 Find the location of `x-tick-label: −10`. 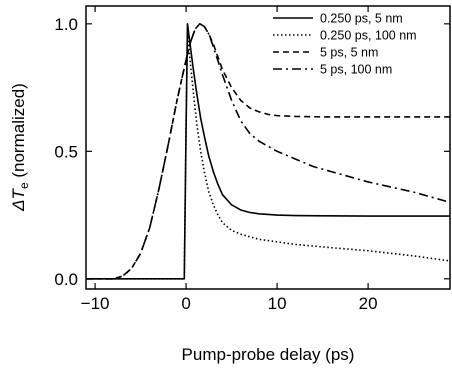

x-tick-label: −10 is located at coordinates (95, 303).